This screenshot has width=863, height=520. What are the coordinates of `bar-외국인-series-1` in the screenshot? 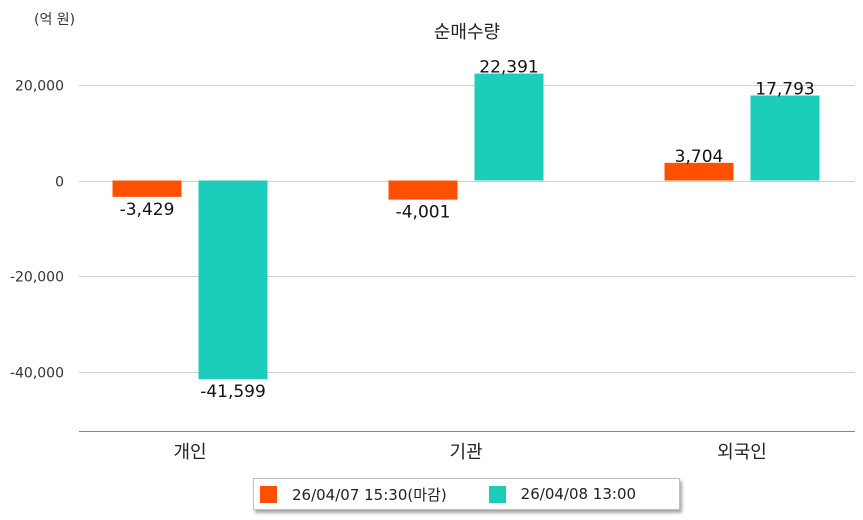 It's located at (699, 171).